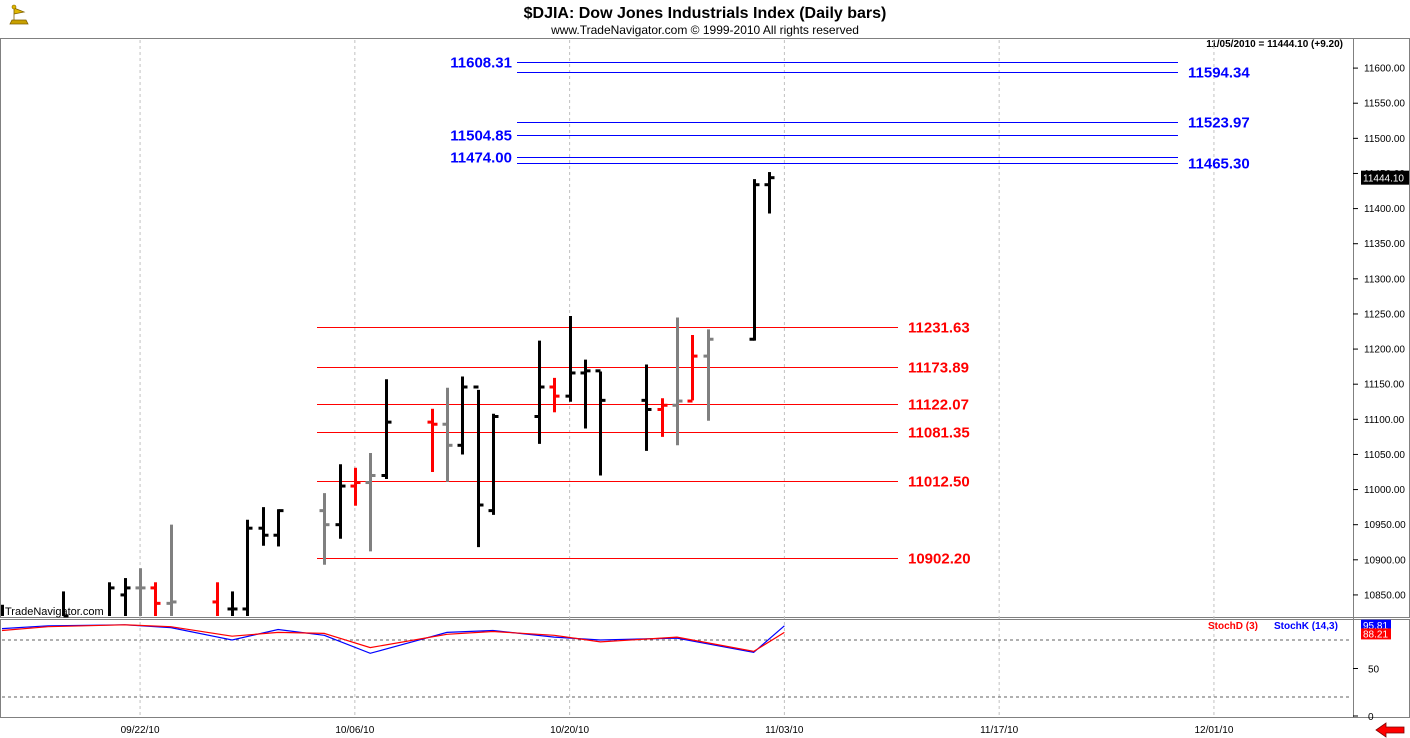  I want to click on support-label: 10902.20, so click(939, 559).